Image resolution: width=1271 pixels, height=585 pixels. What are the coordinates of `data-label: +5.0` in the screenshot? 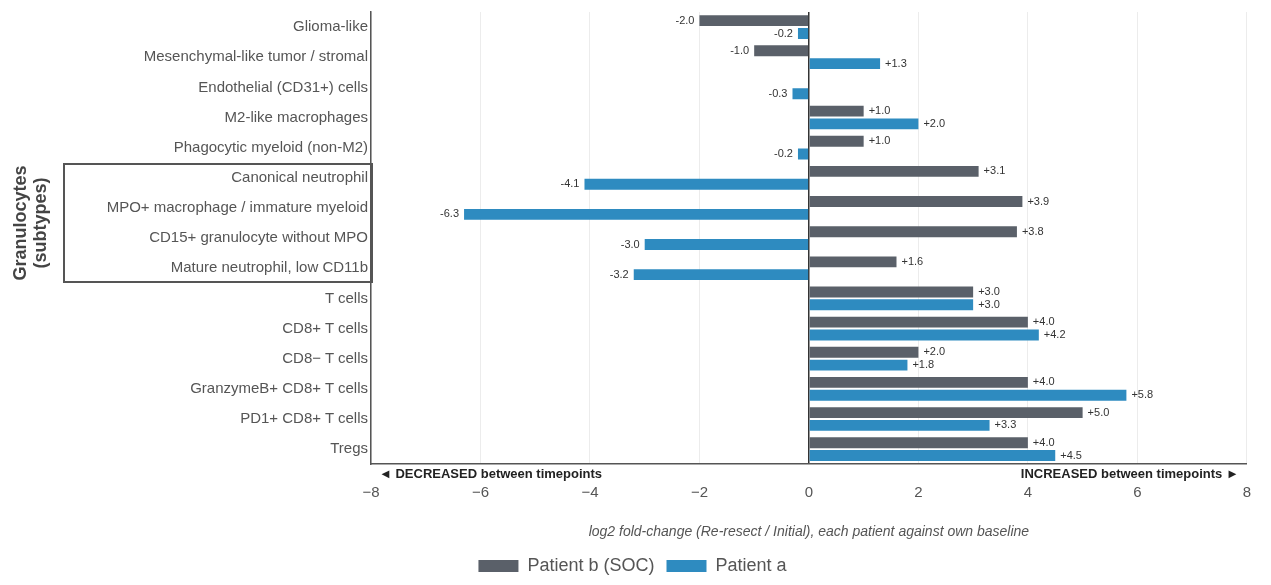 It's located at (1098, 411).